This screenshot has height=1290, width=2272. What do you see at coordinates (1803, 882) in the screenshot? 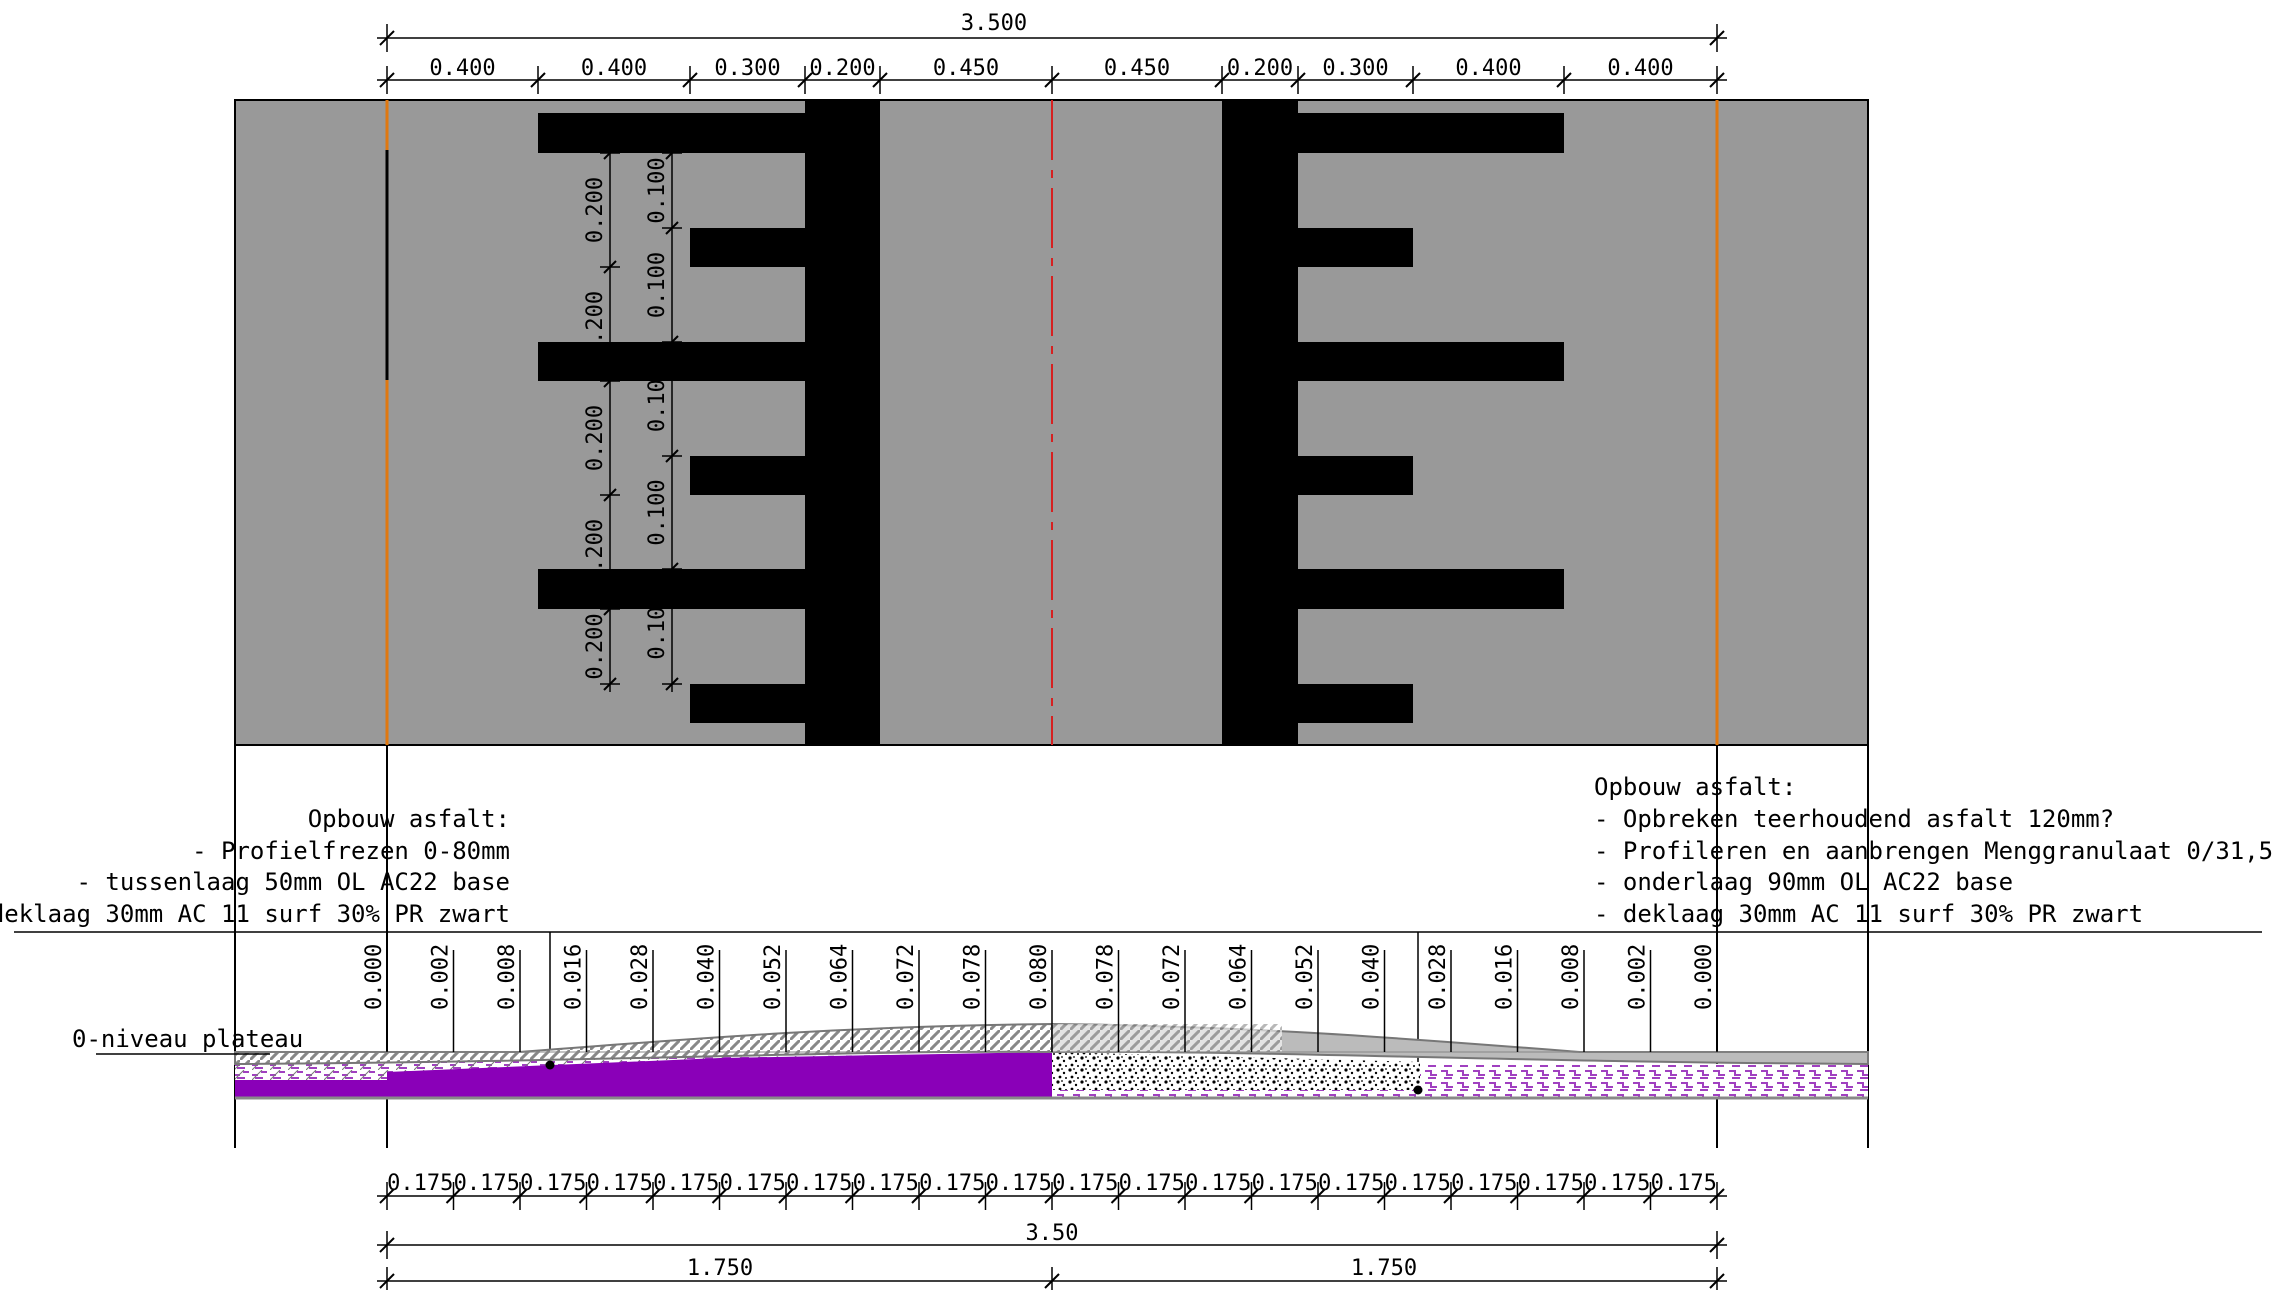
I see `notes-right-line: - onderlaag 90mm OL AC22 base` at bounding box center [1803, 882].